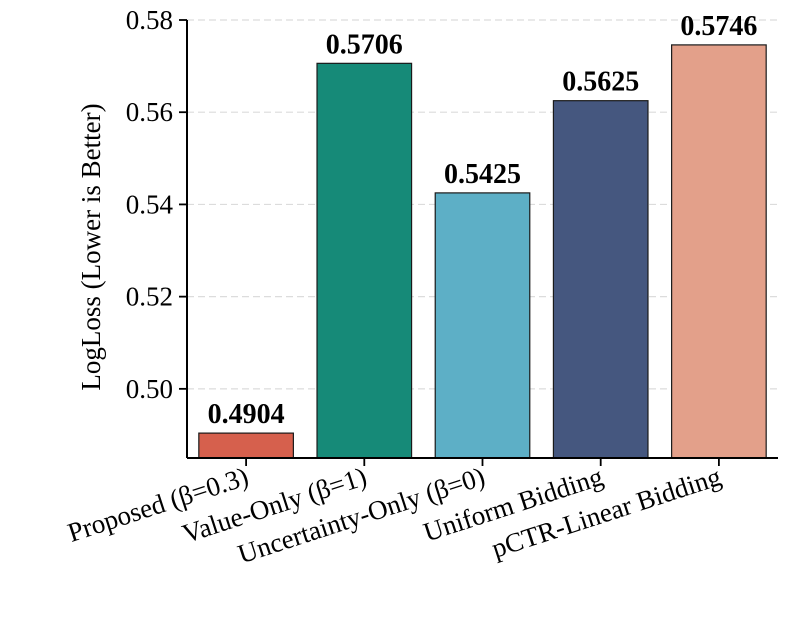 The height and width of the screenshot is (629, 794). I want to click on y-tick-label: 0.54, so click(150, 204).